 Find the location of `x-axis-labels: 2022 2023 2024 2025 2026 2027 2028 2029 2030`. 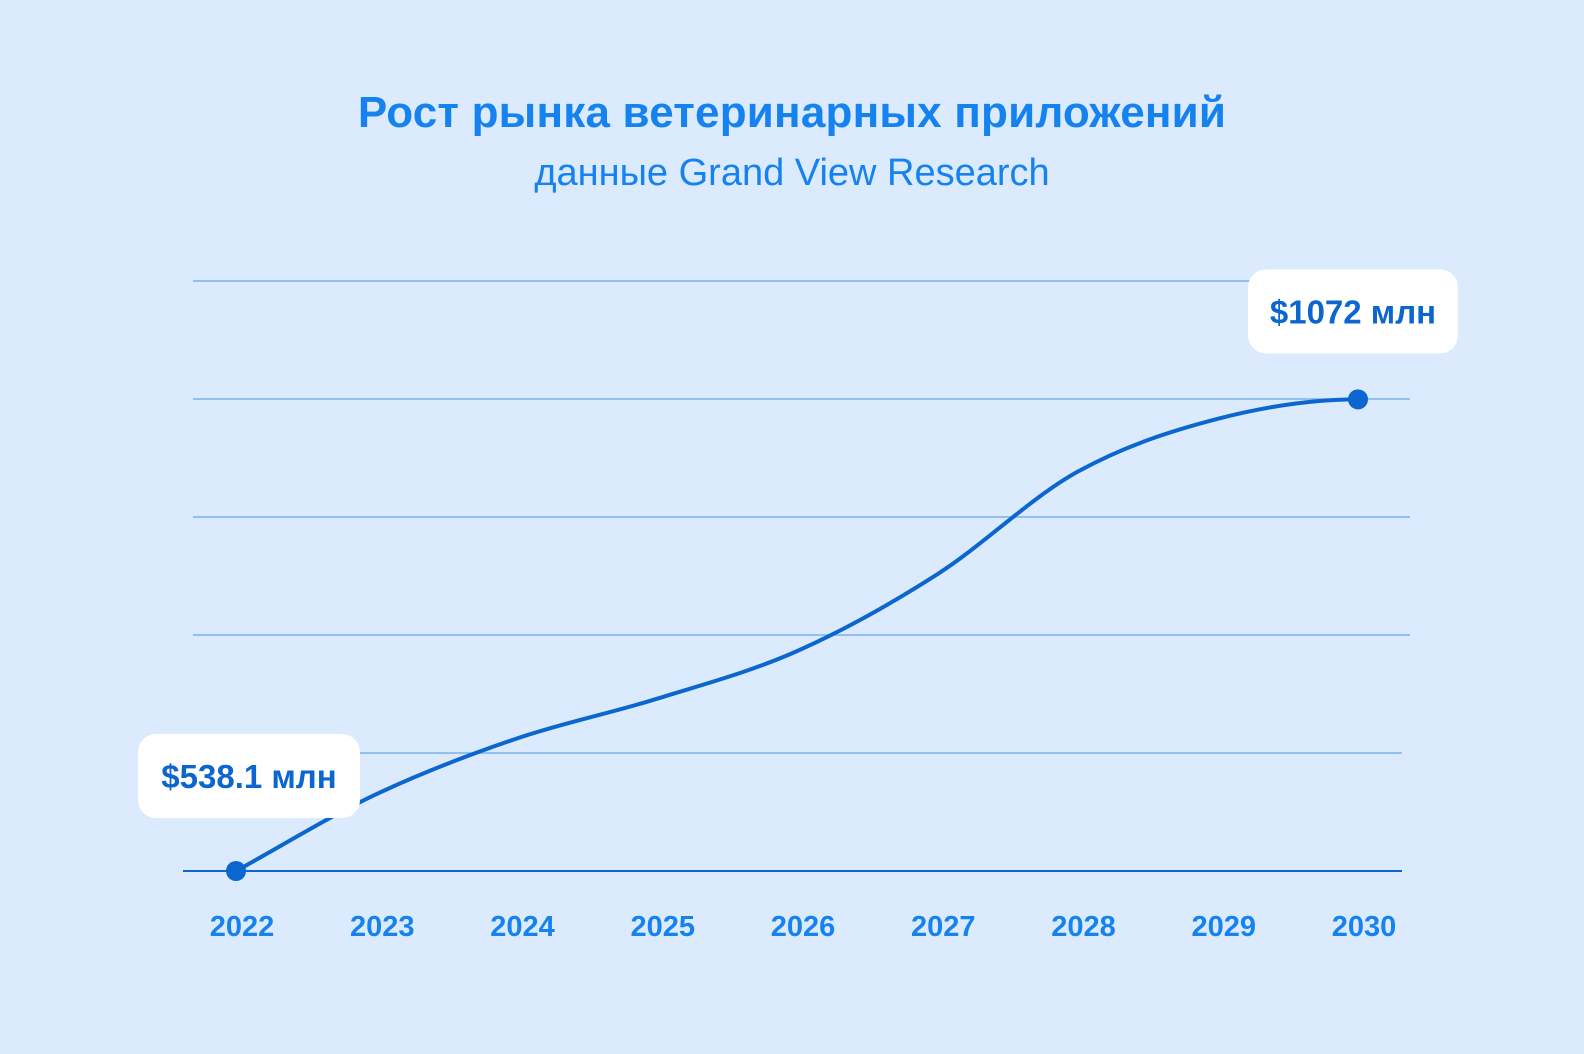

x-axis-labels: 2022 2023 2024 2025 2026 2027 2028 2029 2030 is located at coordinates (803, 927).